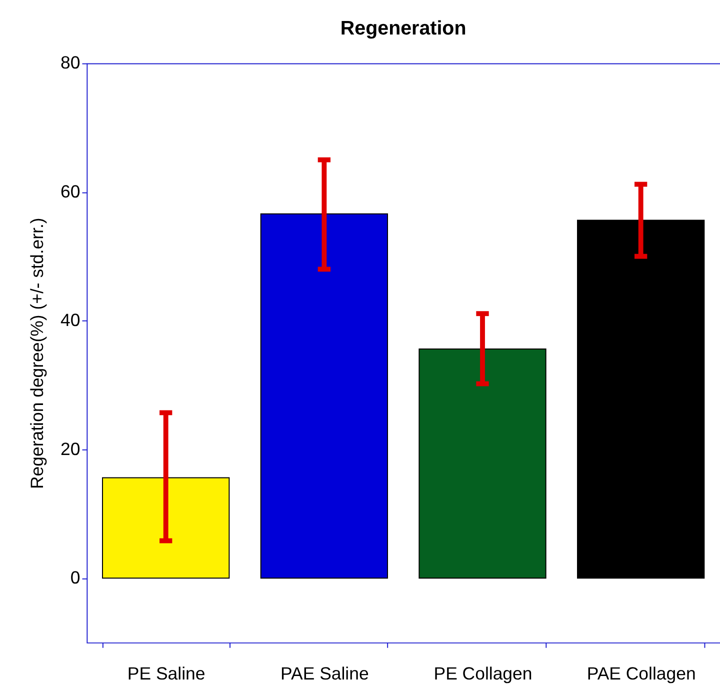 The width and height of the screenshot is (720, 688). Describe the element at coordinates (403, 29) in the screenshot. I see `chart-title: Regeneration` at that location.